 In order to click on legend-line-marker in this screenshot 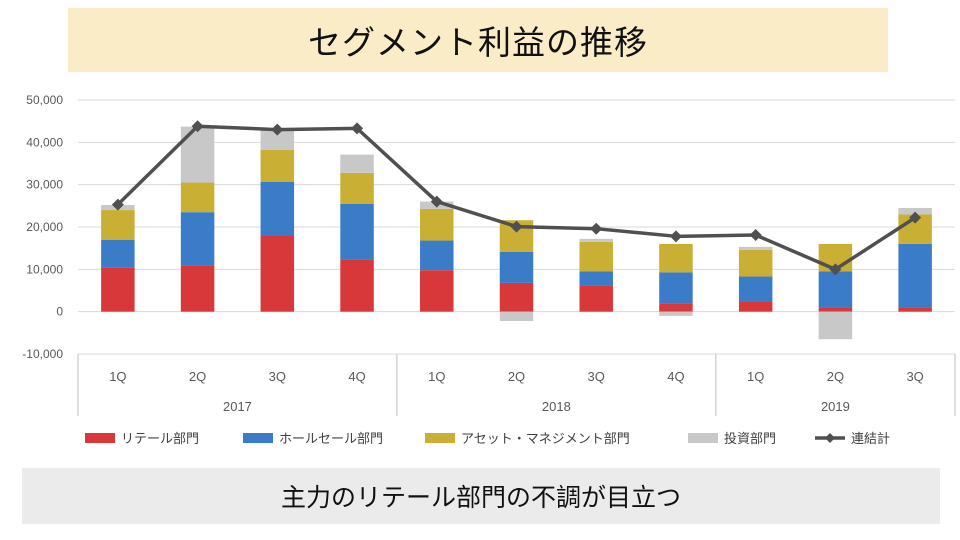, I will do `click(830, 438)`.